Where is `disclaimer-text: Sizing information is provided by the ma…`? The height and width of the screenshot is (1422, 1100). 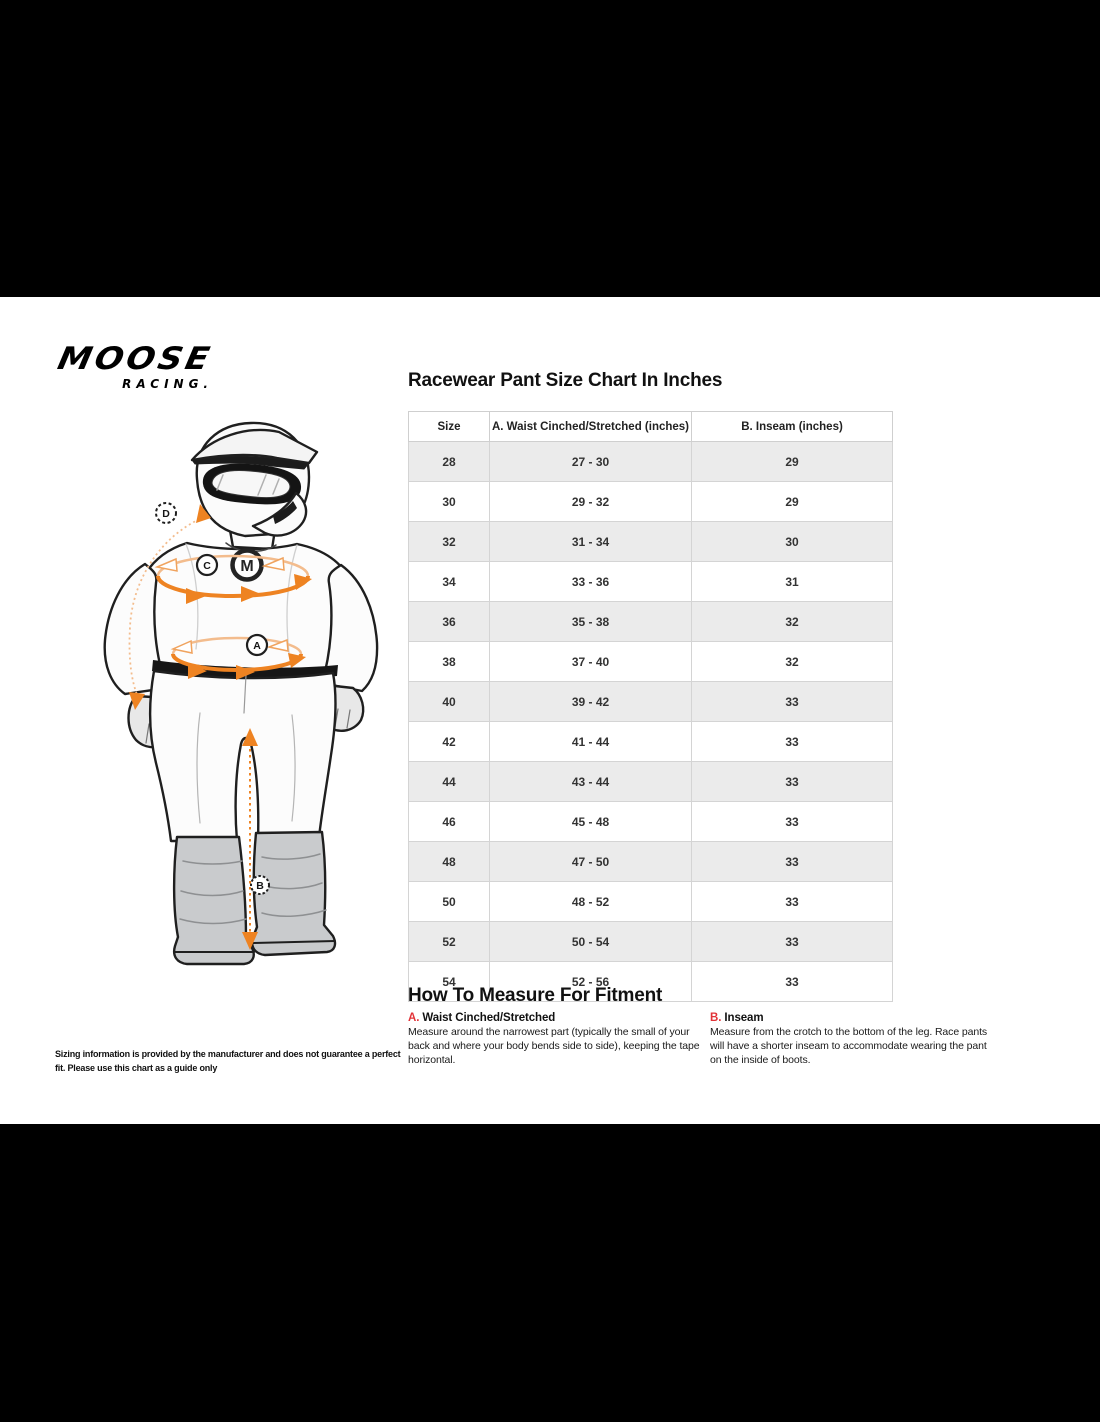
disclaimer-text: Sizing information is provided by the ma… is located at coordinates (228, 1061).